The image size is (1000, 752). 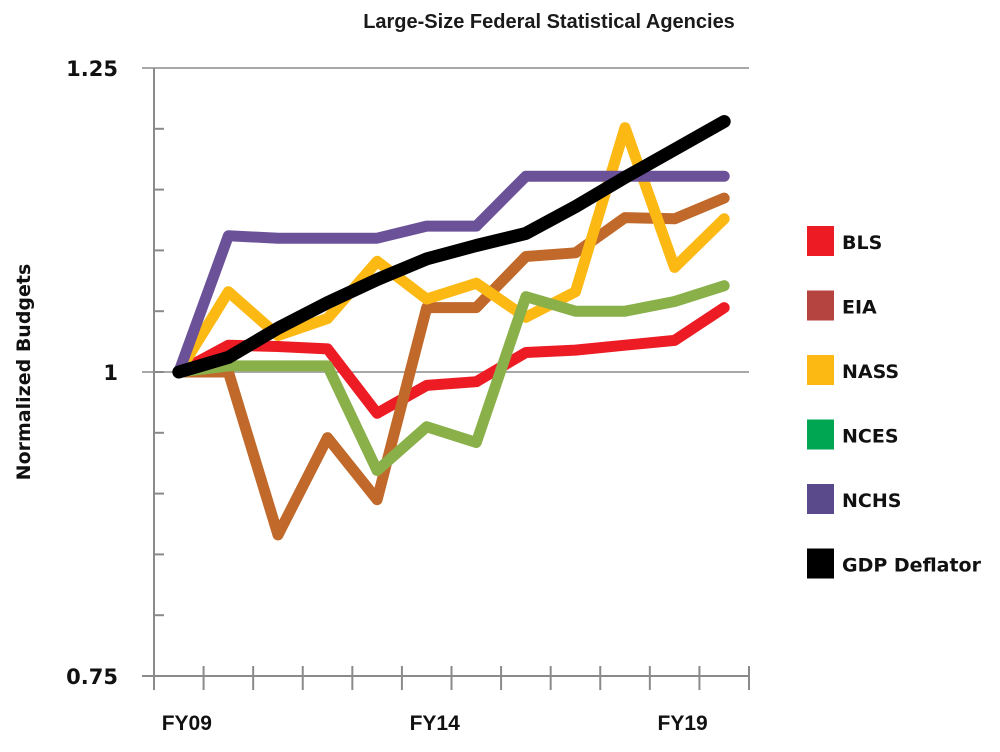 I want to click on x-tick-labels: FY09 FY14 FY19, so click(x=435, y=723).